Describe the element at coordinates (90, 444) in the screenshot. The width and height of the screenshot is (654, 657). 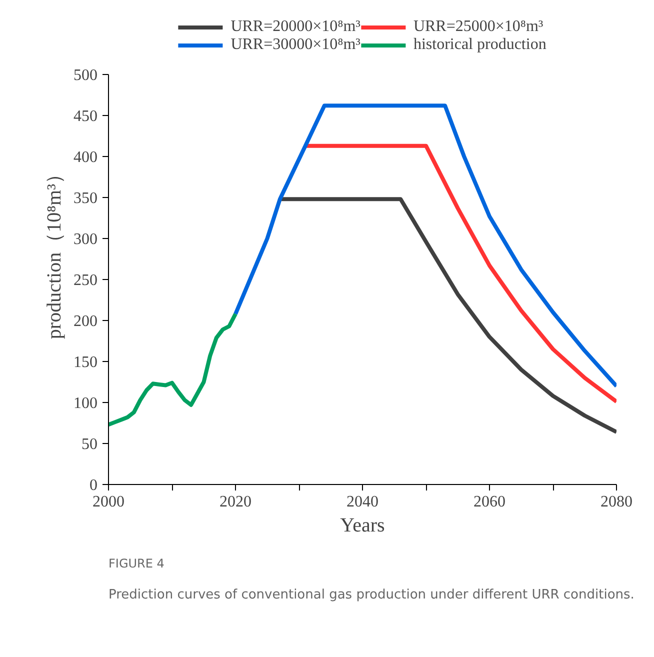
I see `y-tick-label: 50` at that location.